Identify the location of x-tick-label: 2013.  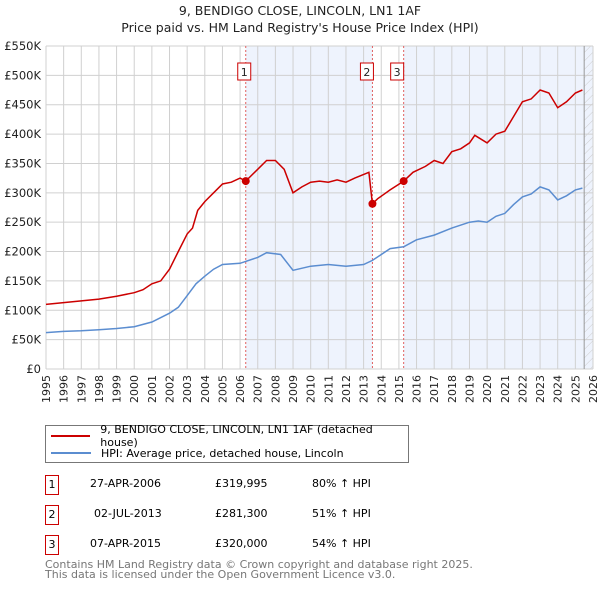
(364, 389).